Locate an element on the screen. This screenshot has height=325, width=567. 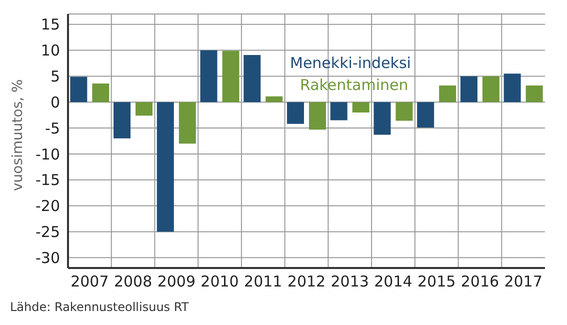
y-tick-label: 5 is located at coordinates (55, 77).